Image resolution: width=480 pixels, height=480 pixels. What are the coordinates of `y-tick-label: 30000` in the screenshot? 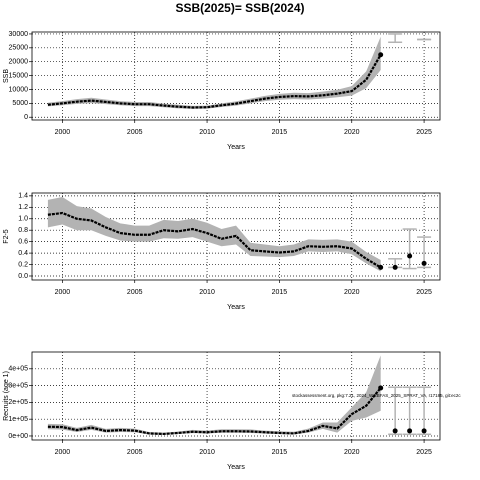 It's located at (19, 34).